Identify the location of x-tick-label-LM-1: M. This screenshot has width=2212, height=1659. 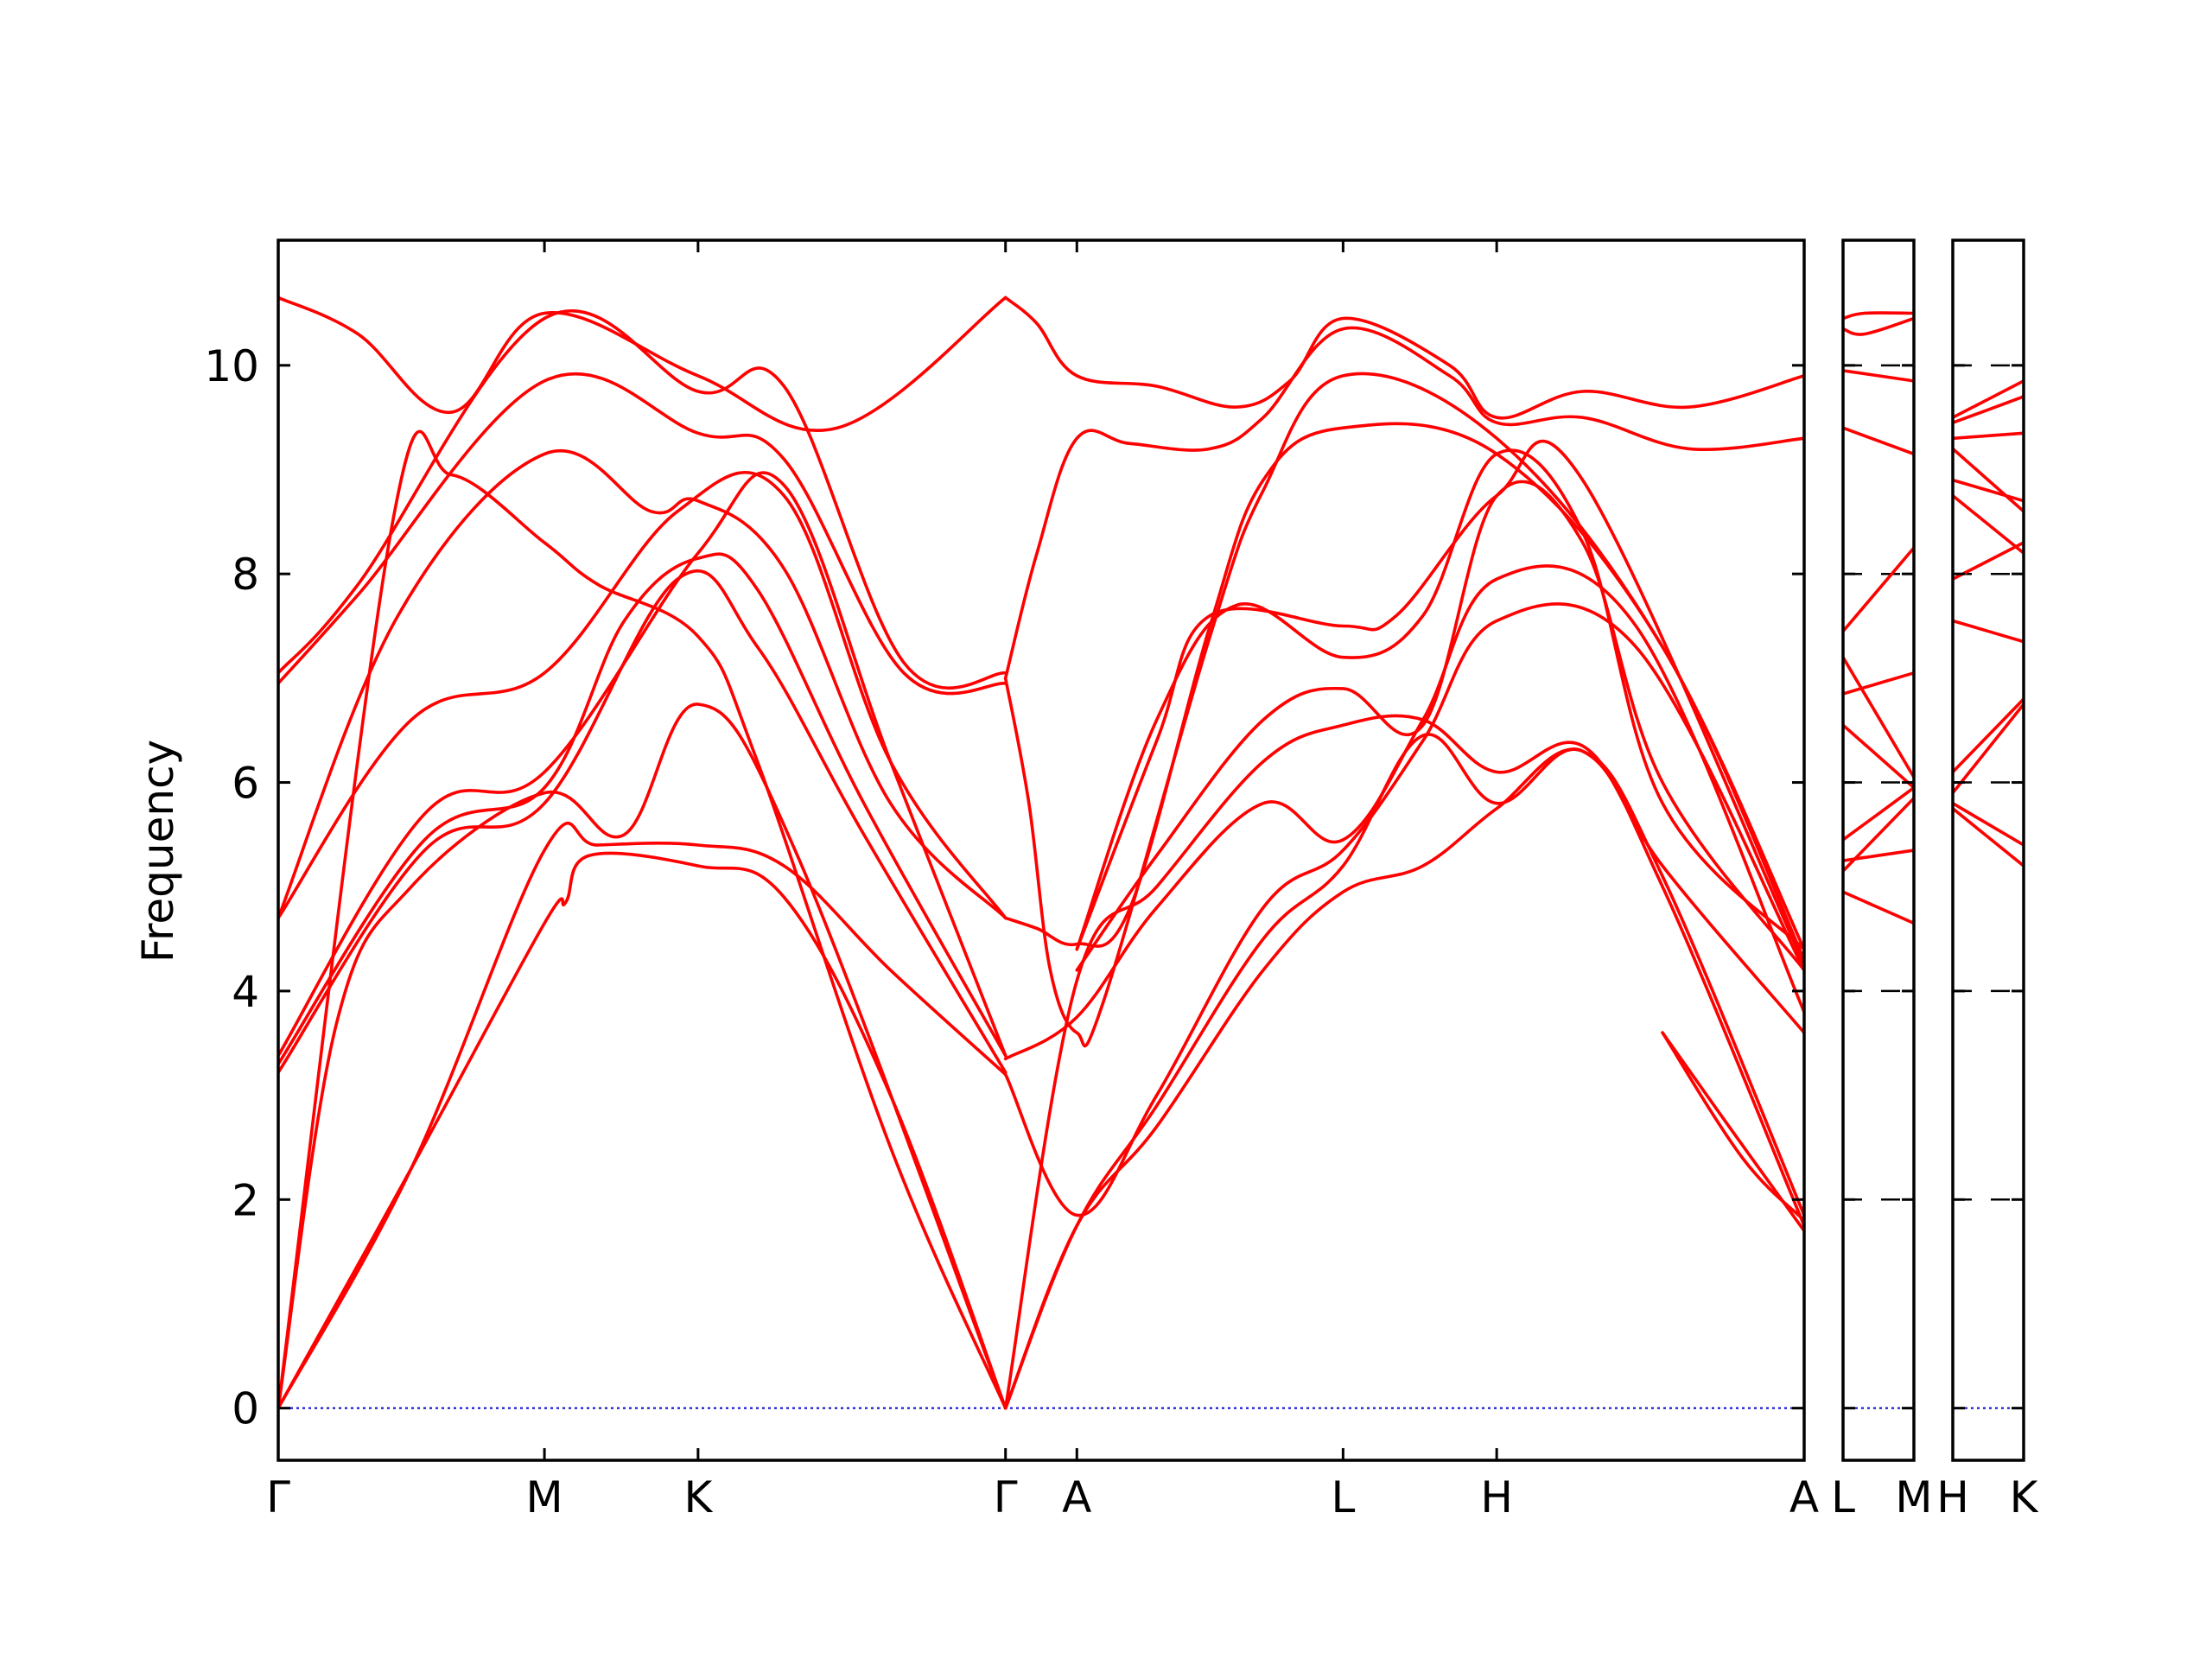
(1913, 1497).